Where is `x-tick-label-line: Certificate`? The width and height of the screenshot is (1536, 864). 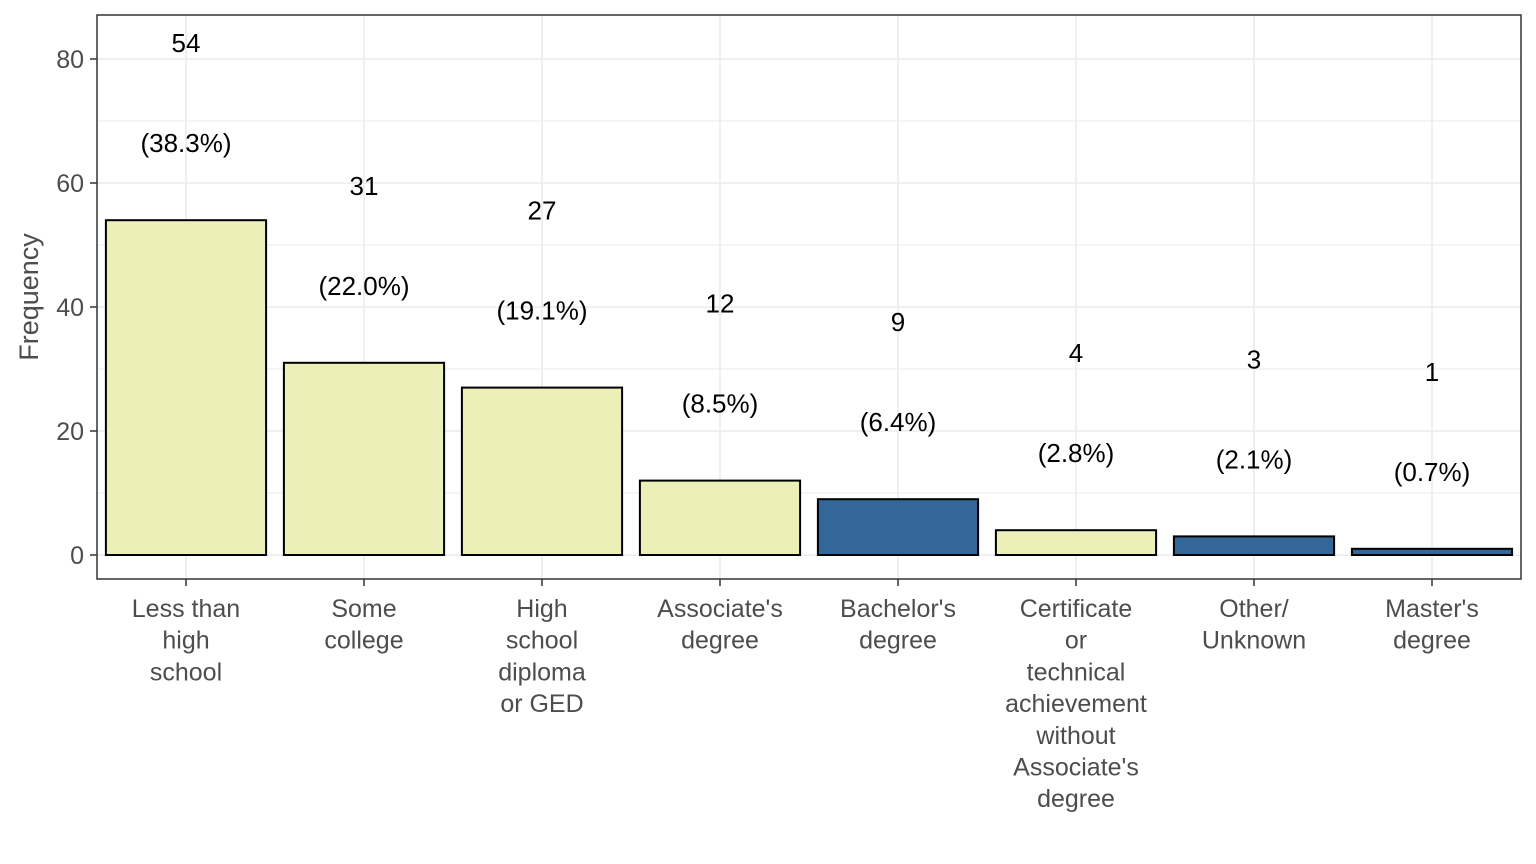
x-tick-label-line: Certificate is located at coordinates (1076, 609).